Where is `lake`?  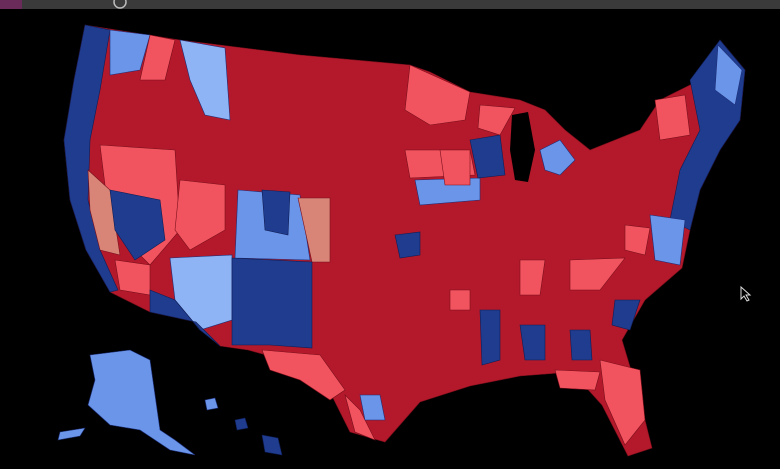
lake is located at coordinates (522, 147).